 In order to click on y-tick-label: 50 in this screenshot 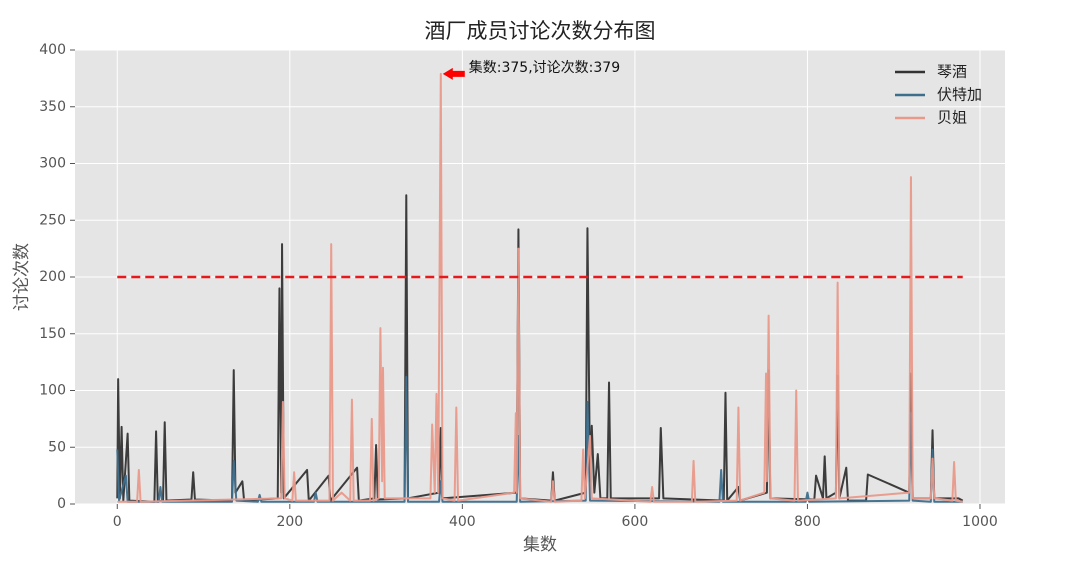, I will do `click(57, 447)`.